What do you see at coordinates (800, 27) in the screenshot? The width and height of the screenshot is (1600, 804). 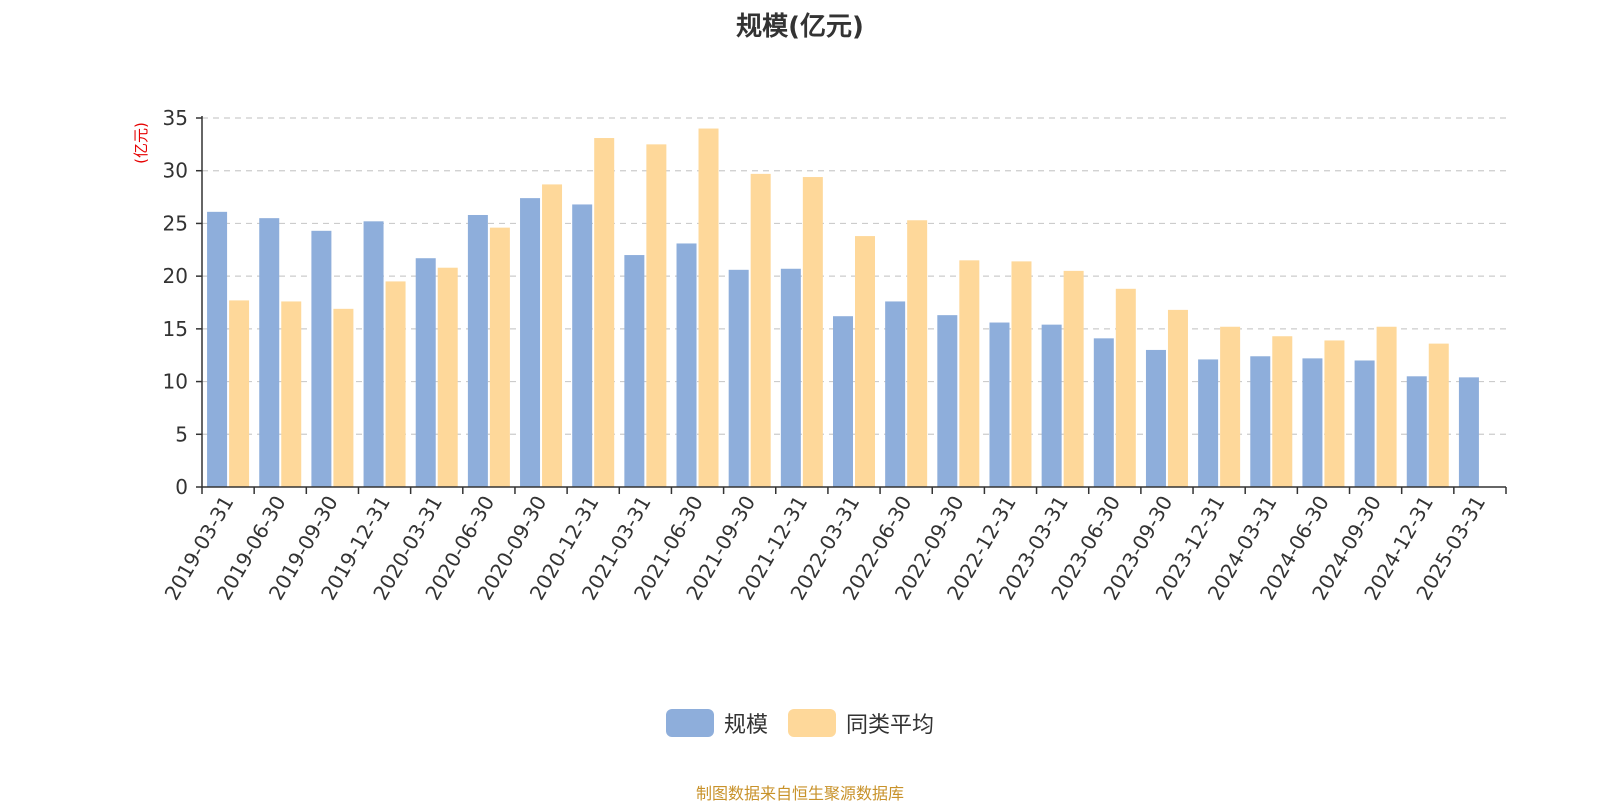 I see `chart-title: 规模(亿元)` at bounding box center [800, 27].